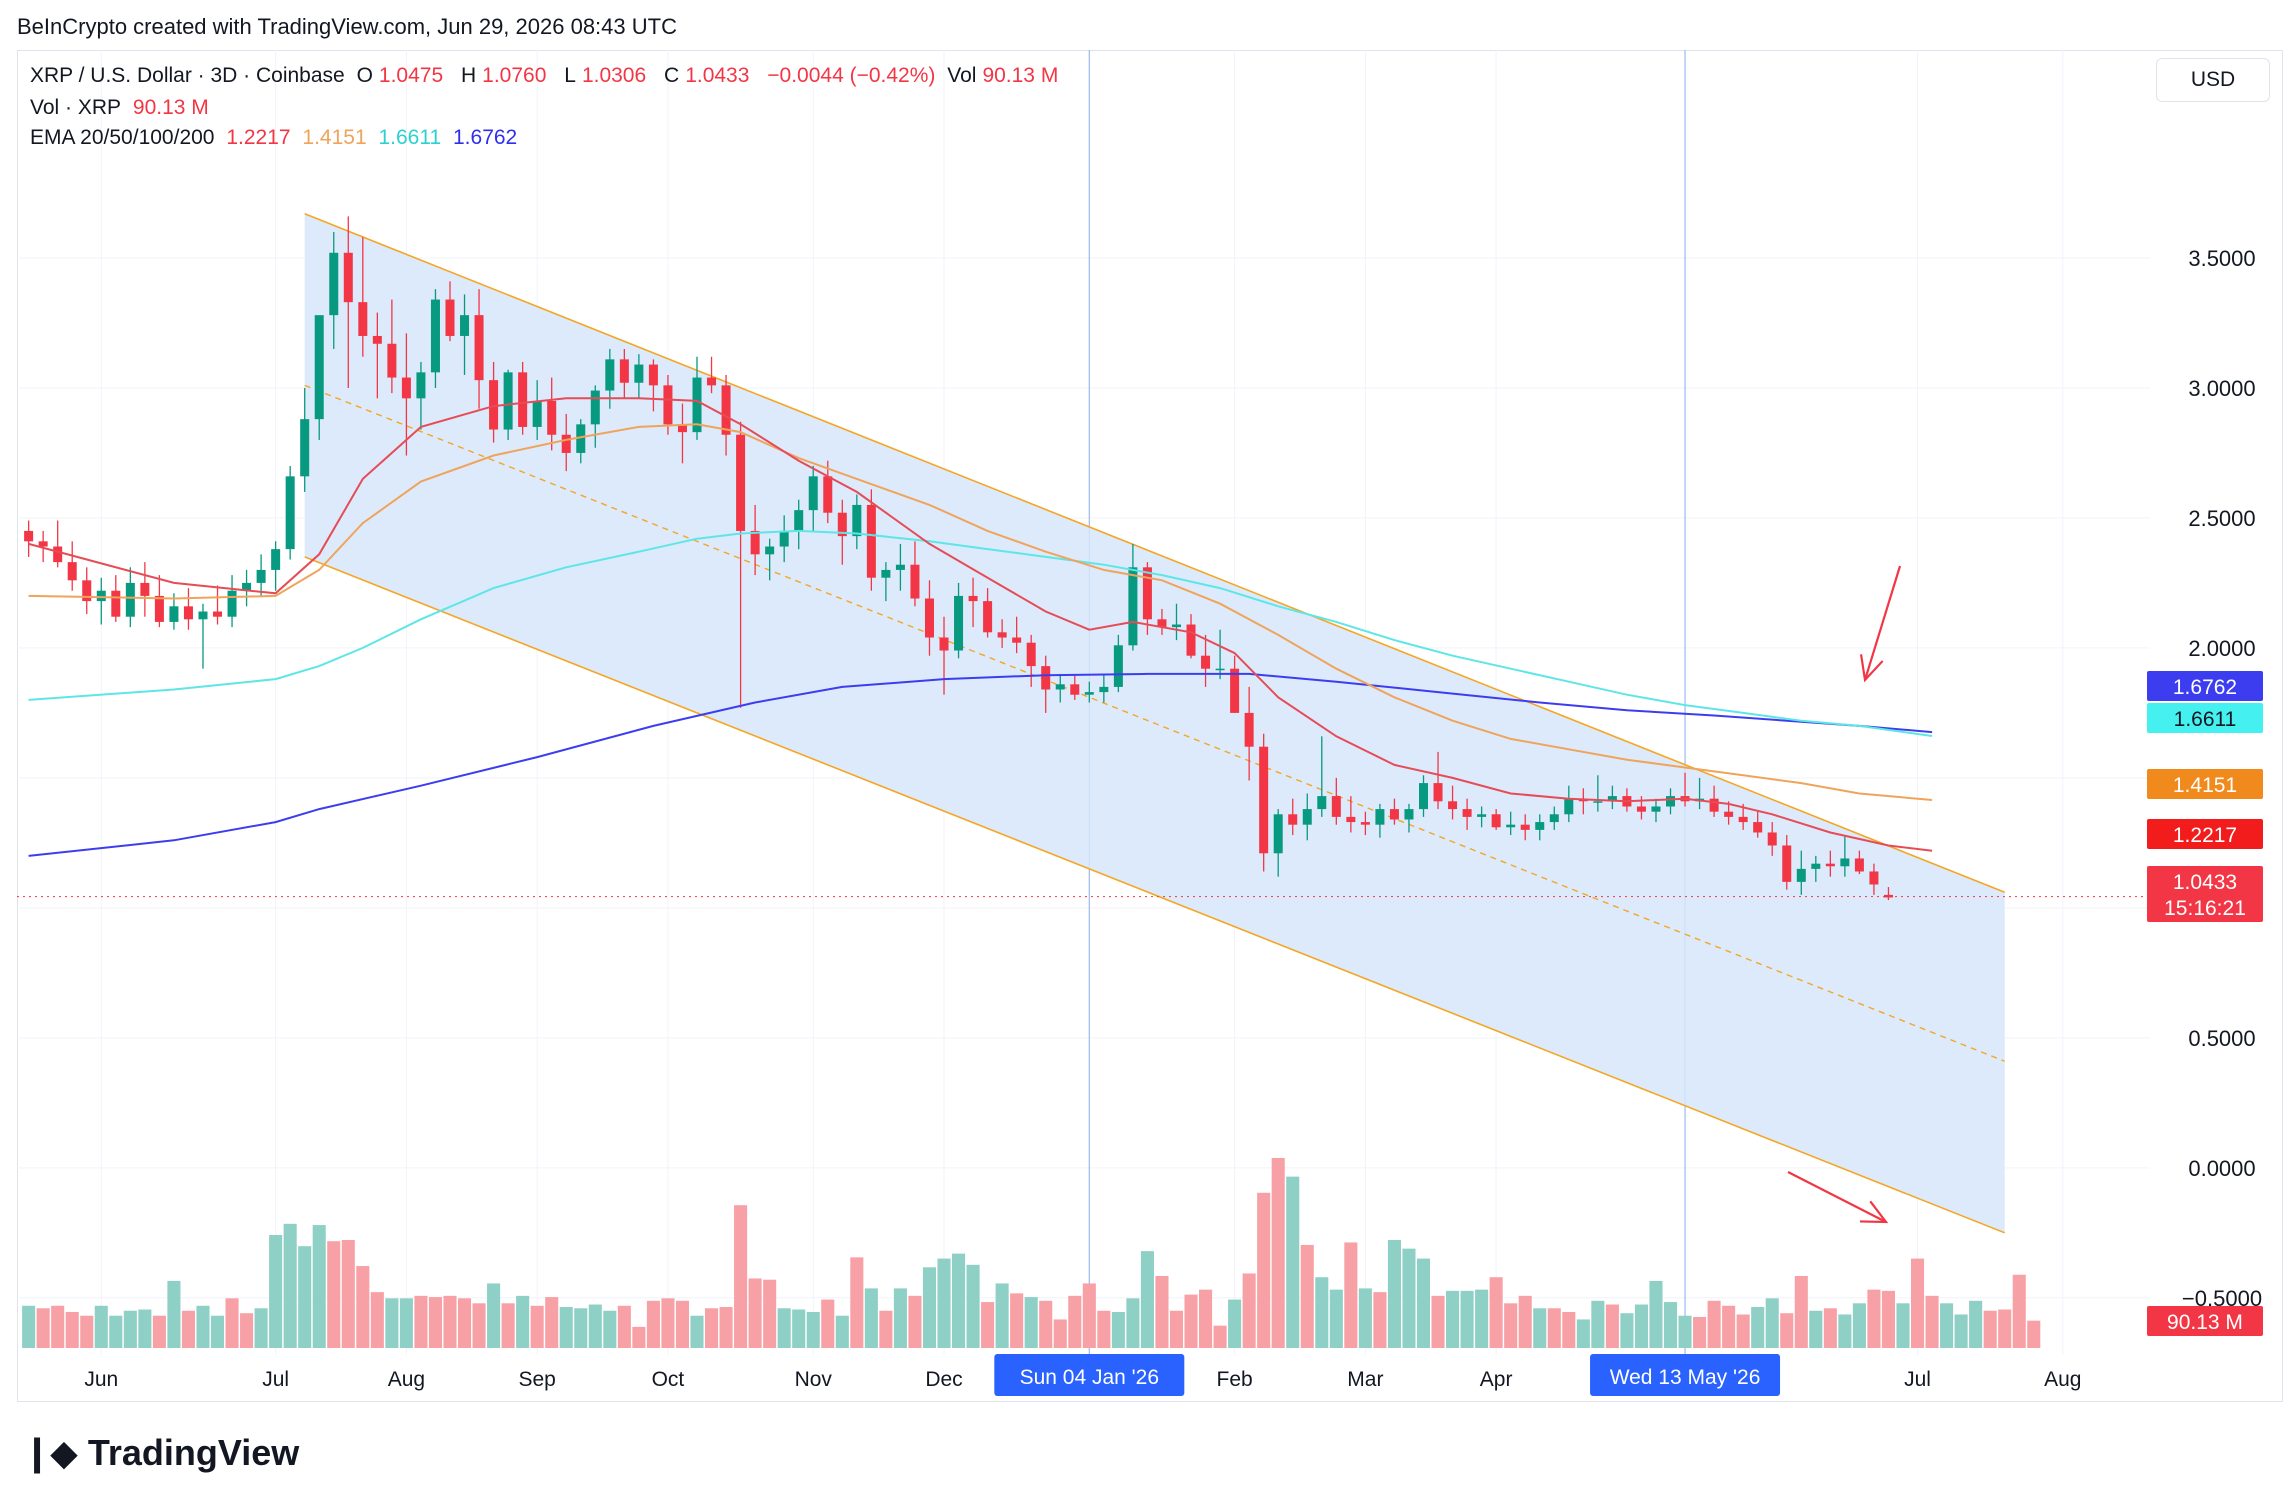  Describe the element at coordinates (608, 75) in the screenshot. I see `legend-low: L 1.0306` at that location.